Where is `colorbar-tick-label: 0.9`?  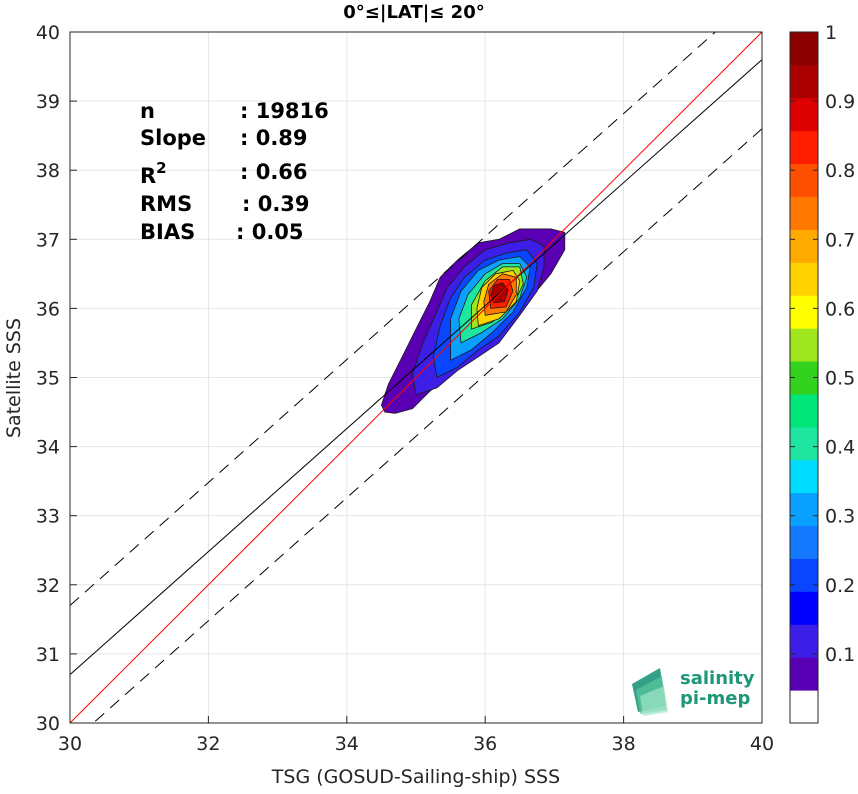 colorbar-tick-label: 0.9 is located at coordinates (840, 102).